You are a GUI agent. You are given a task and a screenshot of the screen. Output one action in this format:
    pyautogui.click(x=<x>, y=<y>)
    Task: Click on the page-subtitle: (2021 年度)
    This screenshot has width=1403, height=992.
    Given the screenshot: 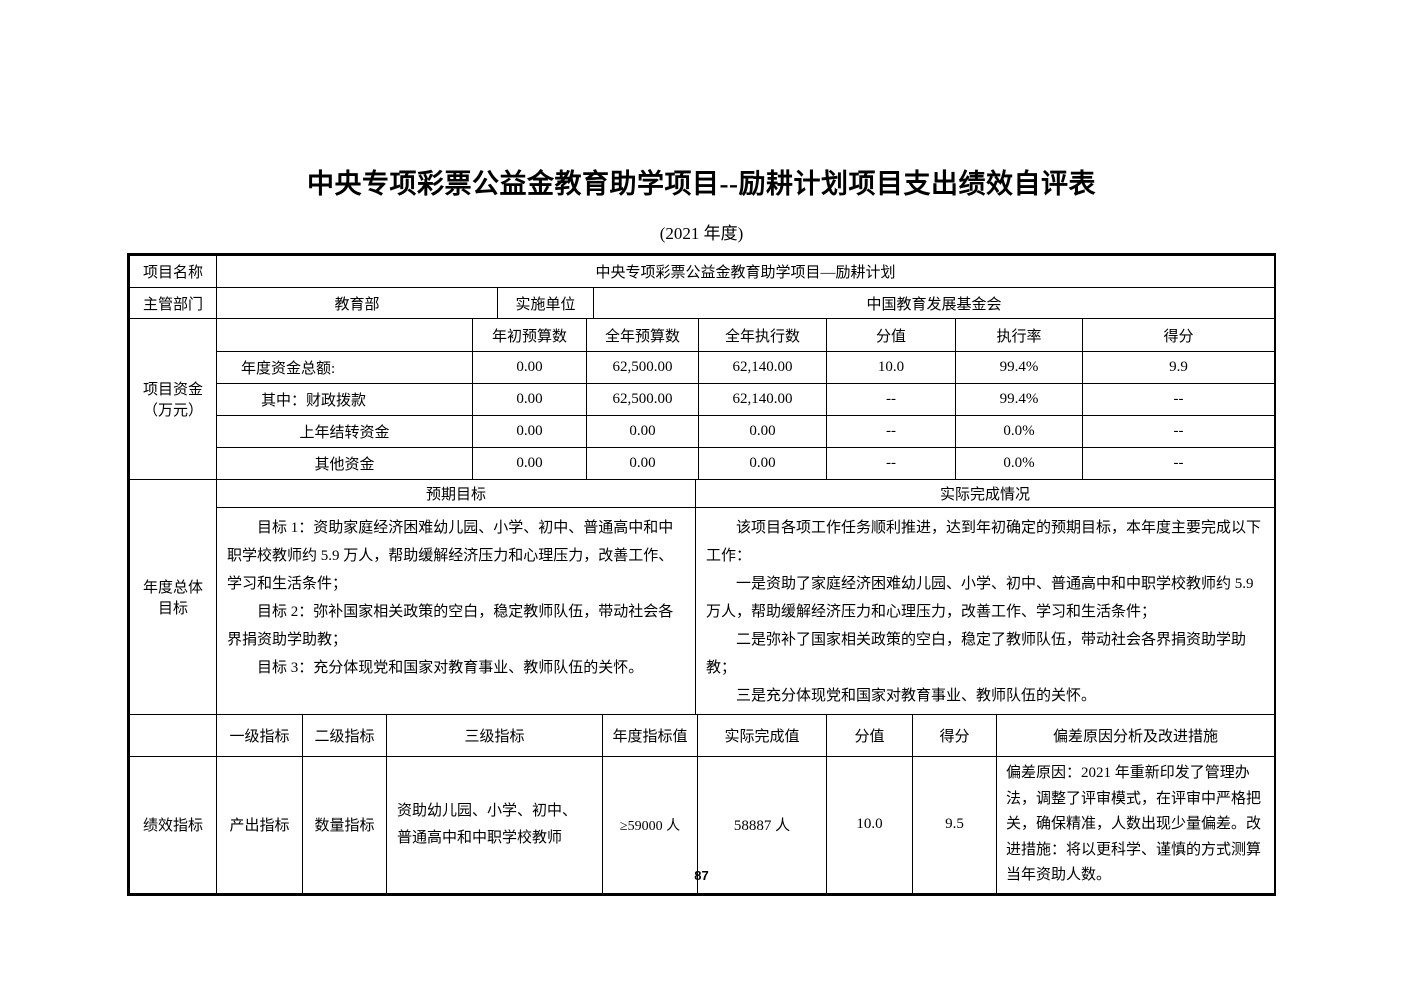 What is the action you would take?
    pyautogui.click(x=701, y=233)
    